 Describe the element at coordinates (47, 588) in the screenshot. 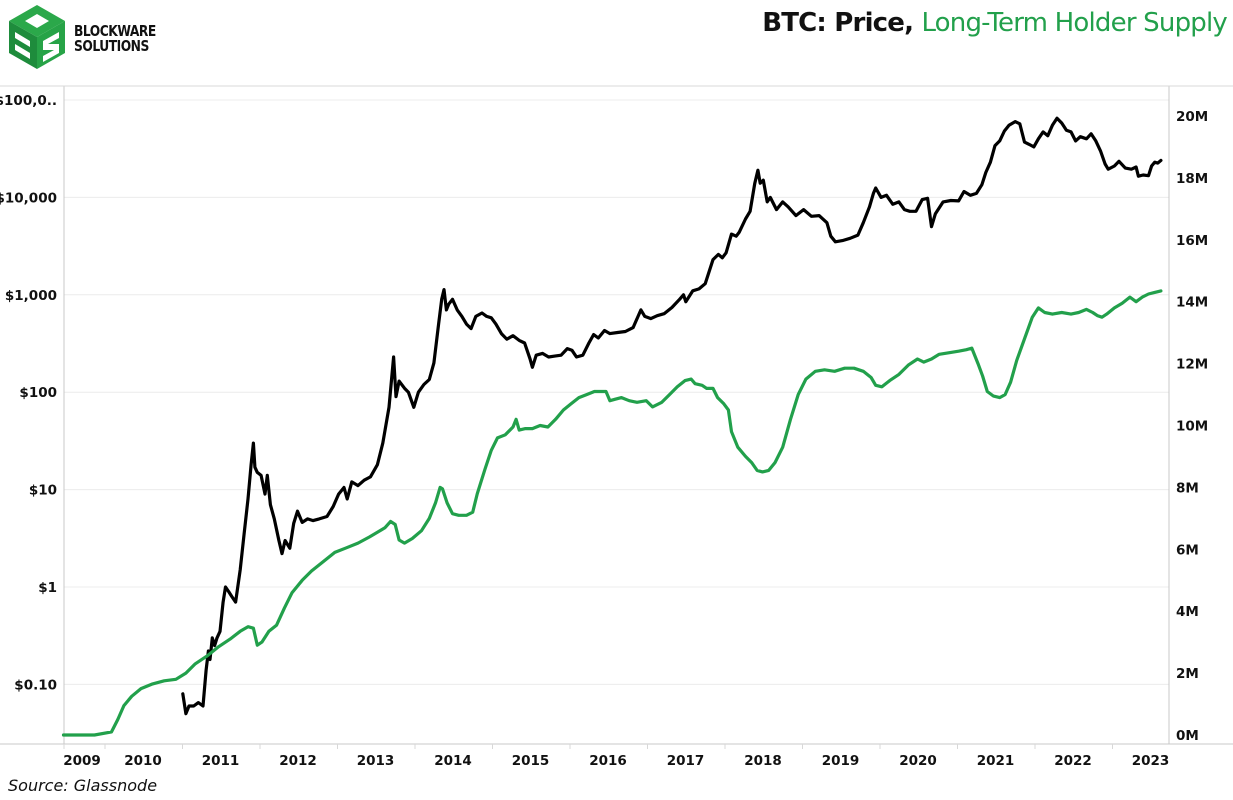

I see `y-left-tick-label-1: $1` at that location.